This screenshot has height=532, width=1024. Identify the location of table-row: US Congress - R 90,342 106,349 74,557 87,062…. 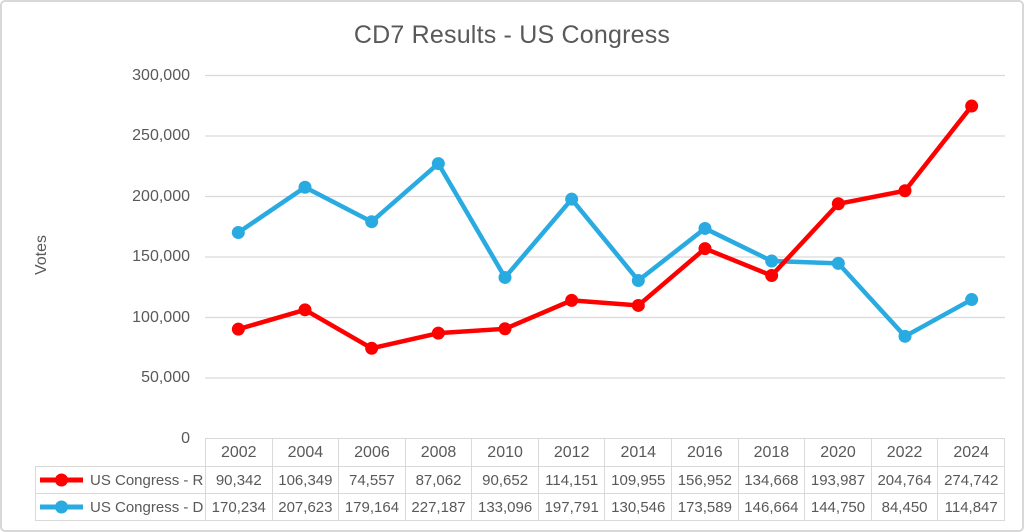
(520, 480).